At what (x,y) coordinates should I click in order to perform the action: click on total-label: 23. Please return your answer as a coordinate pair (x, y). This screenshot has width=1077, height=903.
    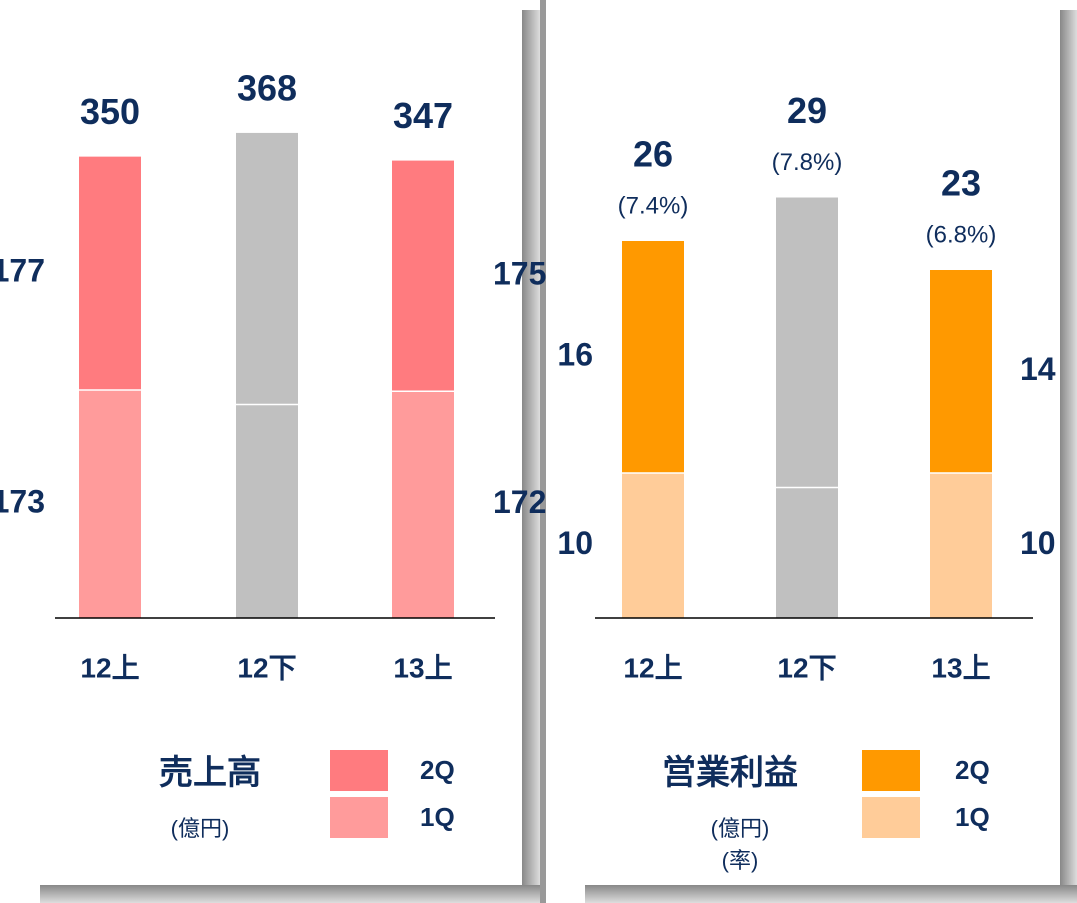
    Looking at the image, I should click on (961, 183).